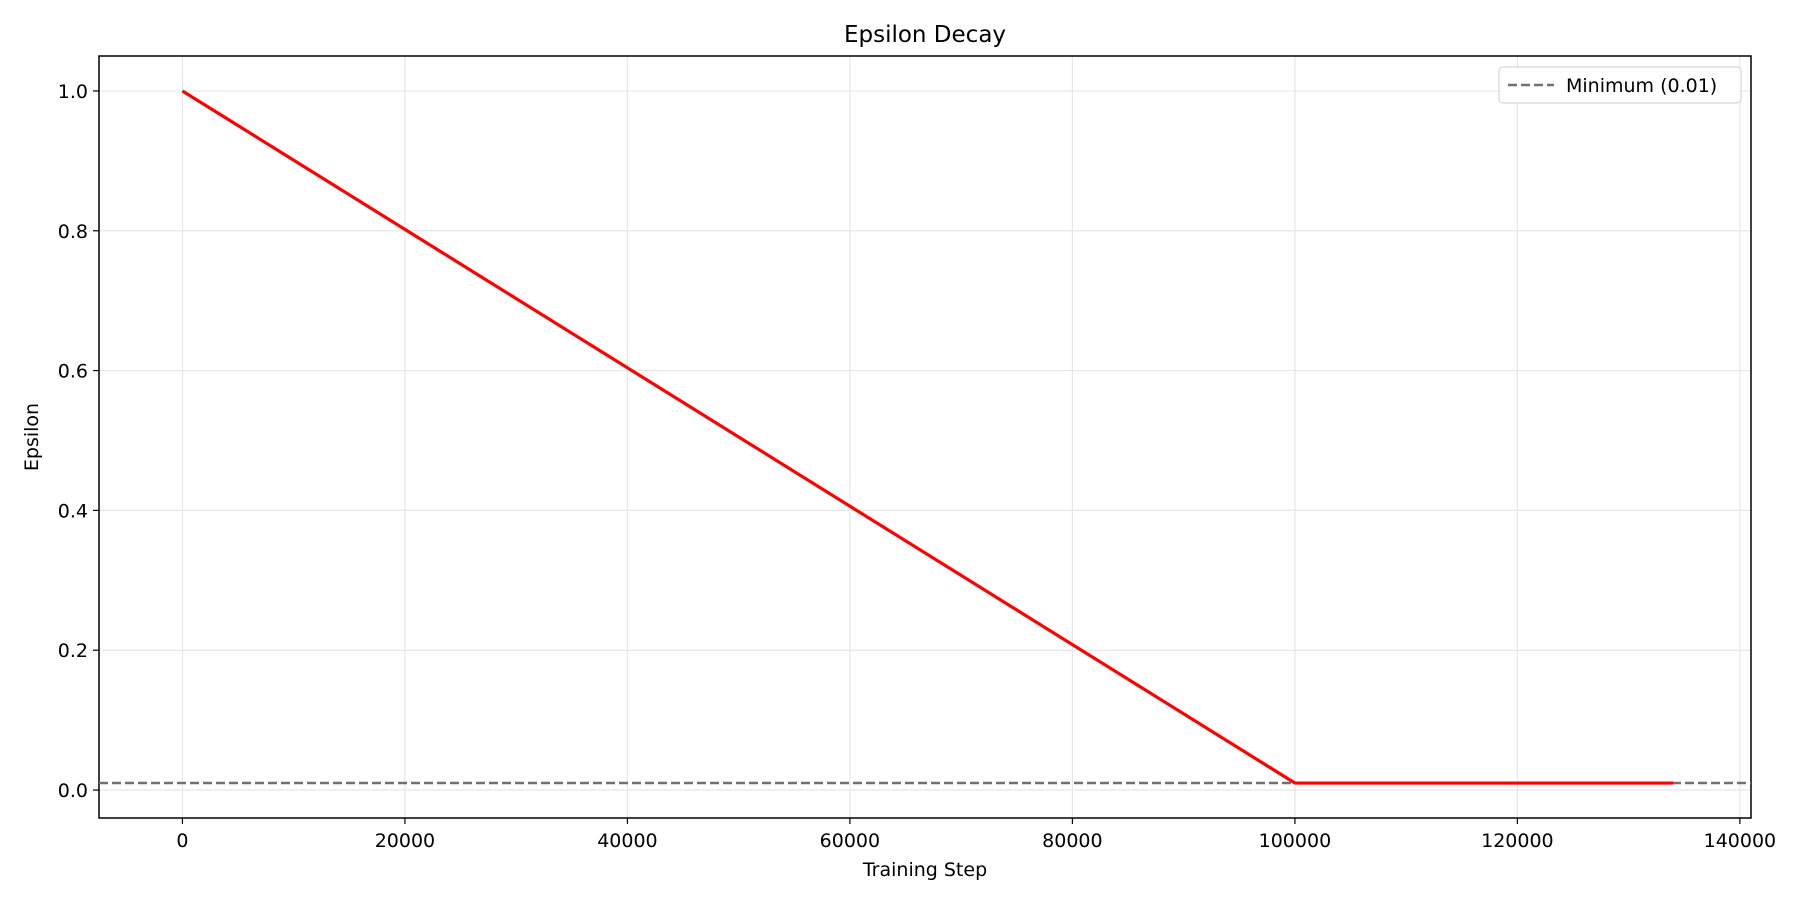 The height and width of the screenshot is (900, 1800). Describe the element at coordinates (925, 35) in the screenshot. I see `chart-title: Epsilon Decay` at that location.